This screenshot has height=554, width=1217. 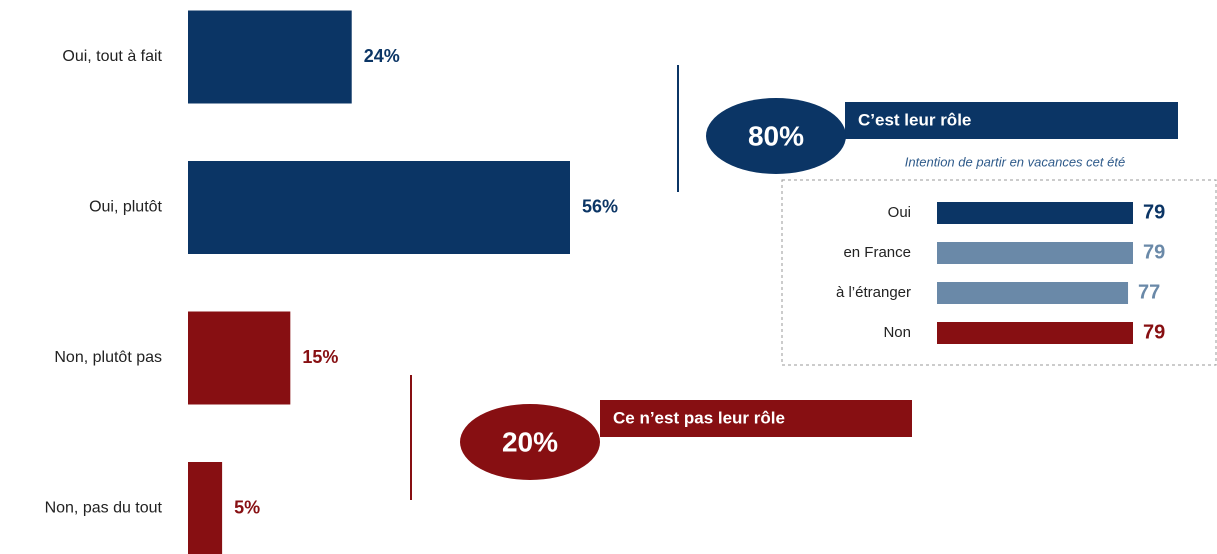 What do you see at coordinates (1015, 161) in the screenshot?
I see `inset-title: Intention de partir en vacances cet été` at bounding box center [1015, 161].